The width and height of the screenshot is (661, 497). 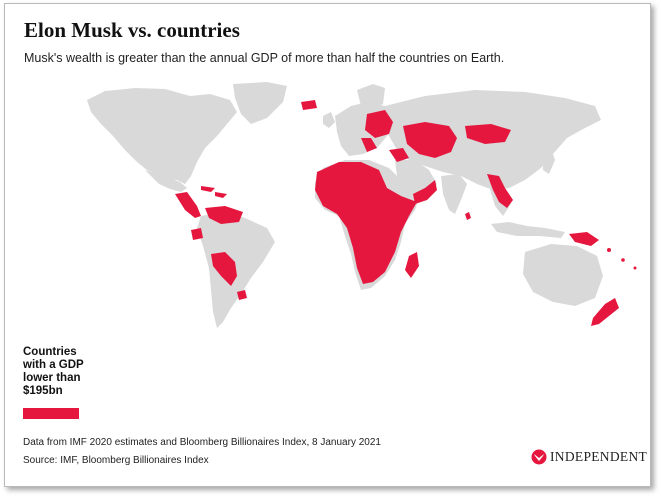 What do you see at coordinates (584, 239) in the screenshot?
I see `region-papua-new-guinea` at bounding box center [584, 239].